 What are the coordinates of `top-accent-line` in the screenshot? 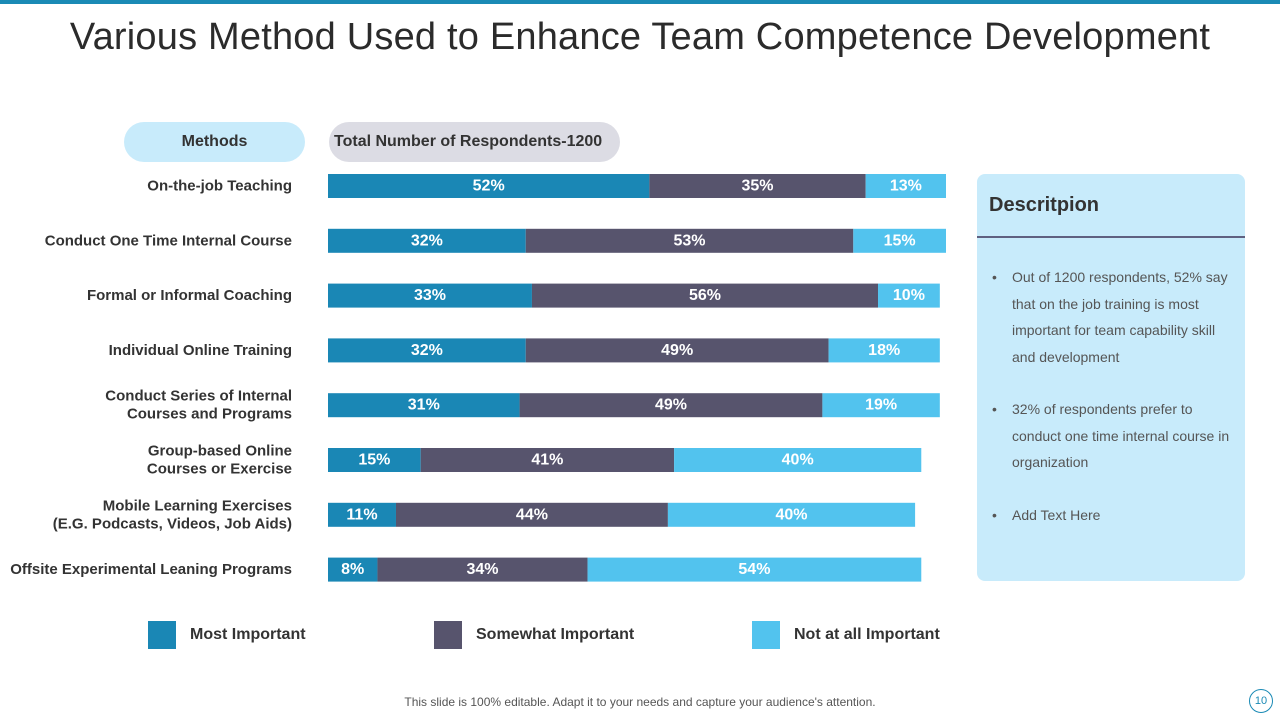 It's located at (640, 2).